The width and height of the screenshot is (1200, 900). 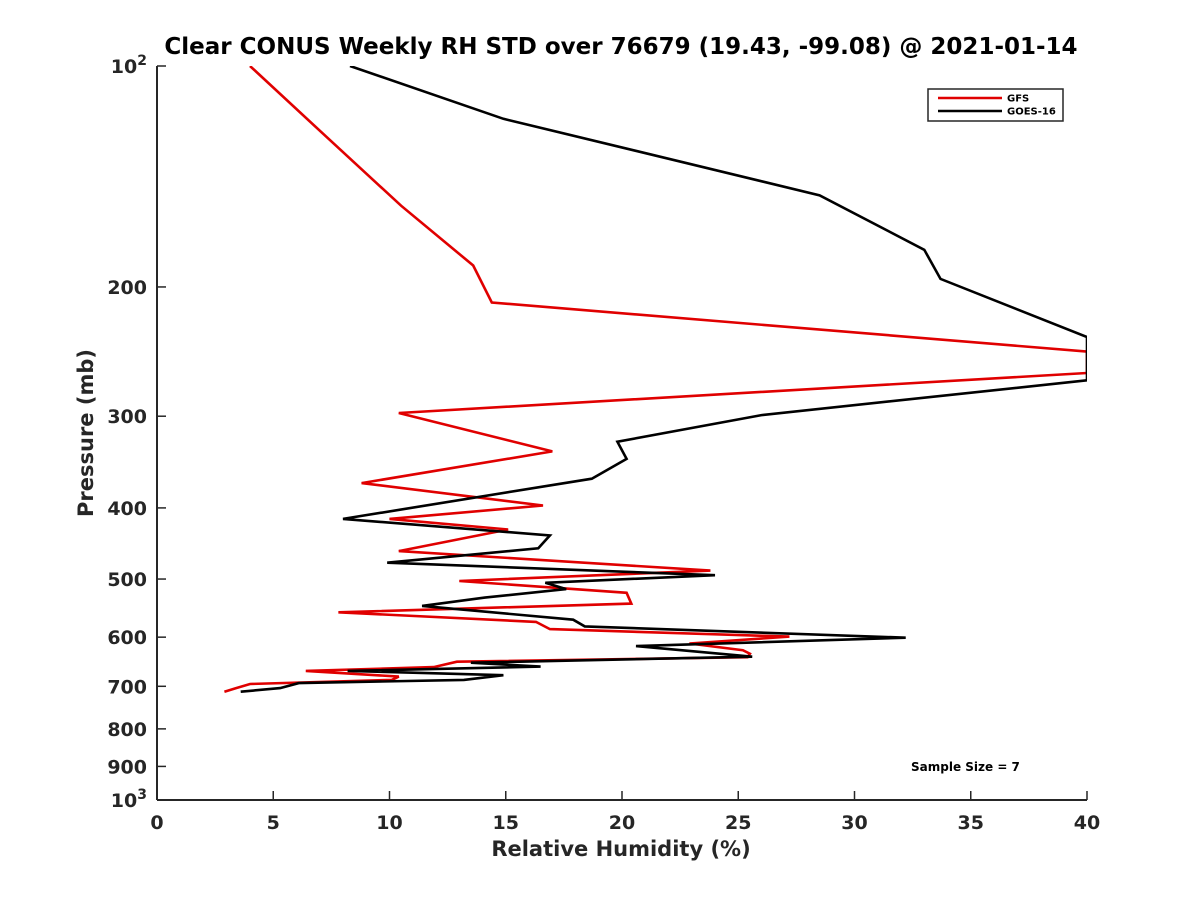 What do you see at coordinates (273, 823) in the screenshot?
I see `x-tick-label: 5` at bounding box center [273, 823].